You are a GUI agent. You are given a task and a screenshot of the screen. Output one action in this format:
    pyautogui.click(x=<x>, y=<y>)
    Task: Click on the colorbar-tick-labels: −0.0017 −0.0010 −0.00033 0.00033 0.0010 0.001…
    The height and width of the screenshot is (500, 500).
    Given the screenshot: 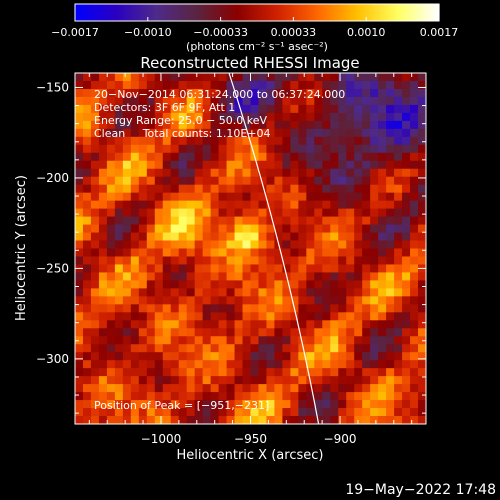 What is the action you would take?
    pyautogui.click(x=254, y=32)
    